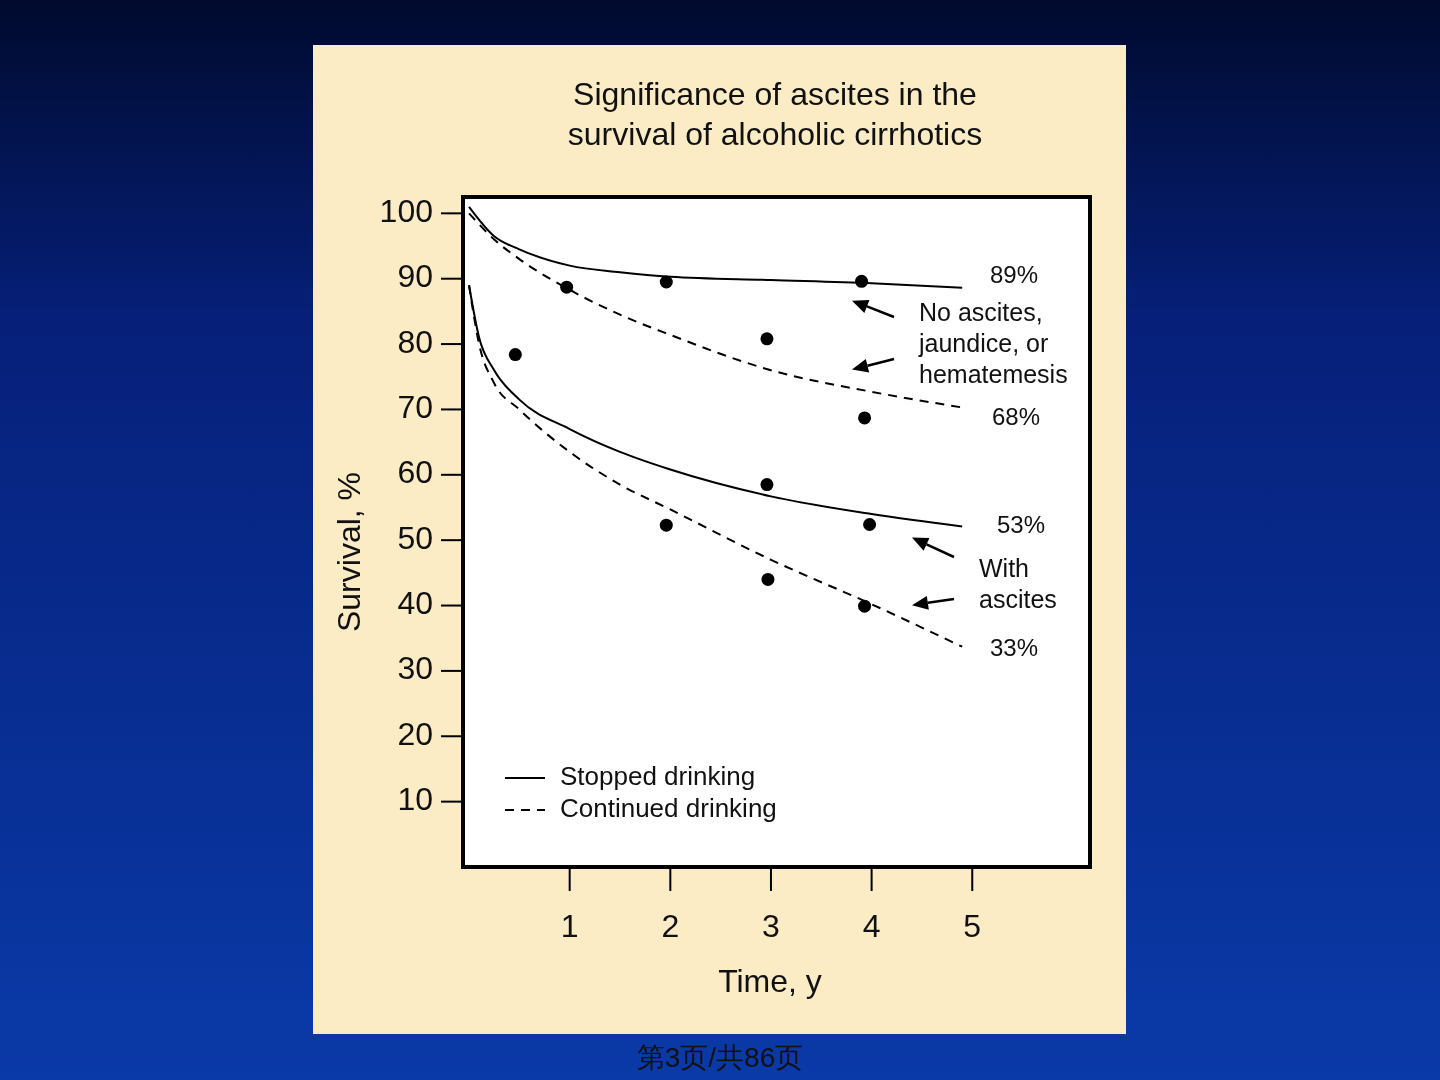 Image resolution: width=1440 pixels, height=1080 pixels. Describe the element at coordinates (871, 926) in the screenshot. I see `x-tick-label: 4` at that location.